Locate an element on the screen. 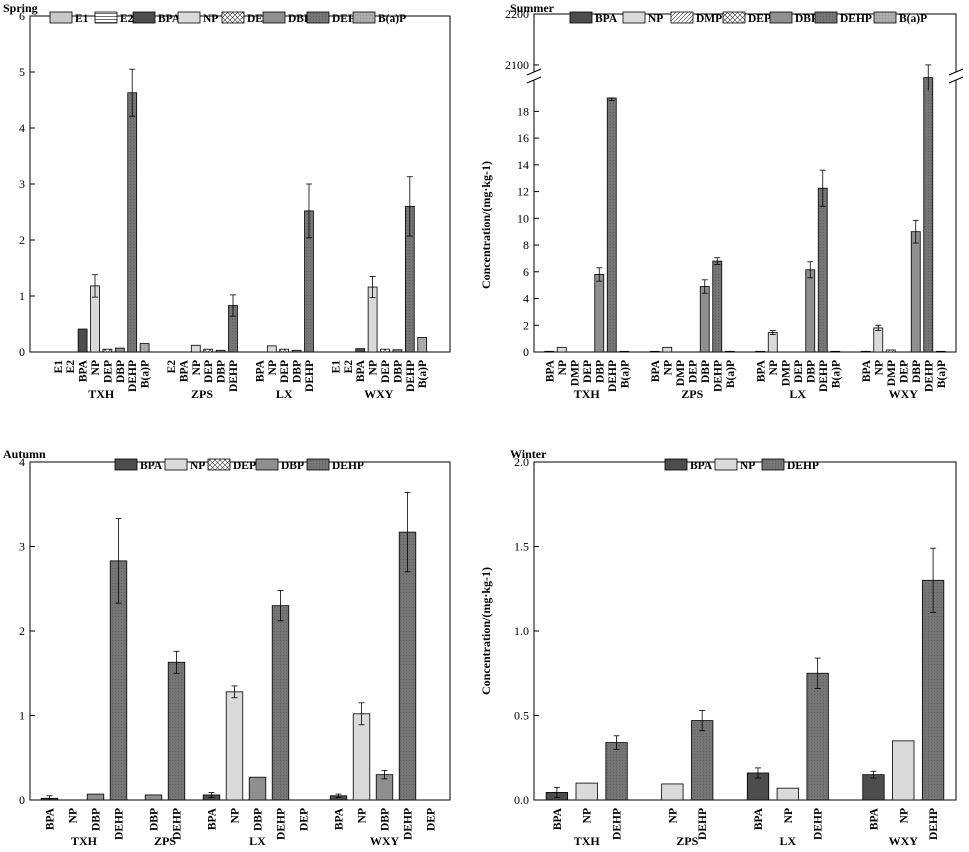  y-tick-label: 2 is located at coordinates (22, 240).